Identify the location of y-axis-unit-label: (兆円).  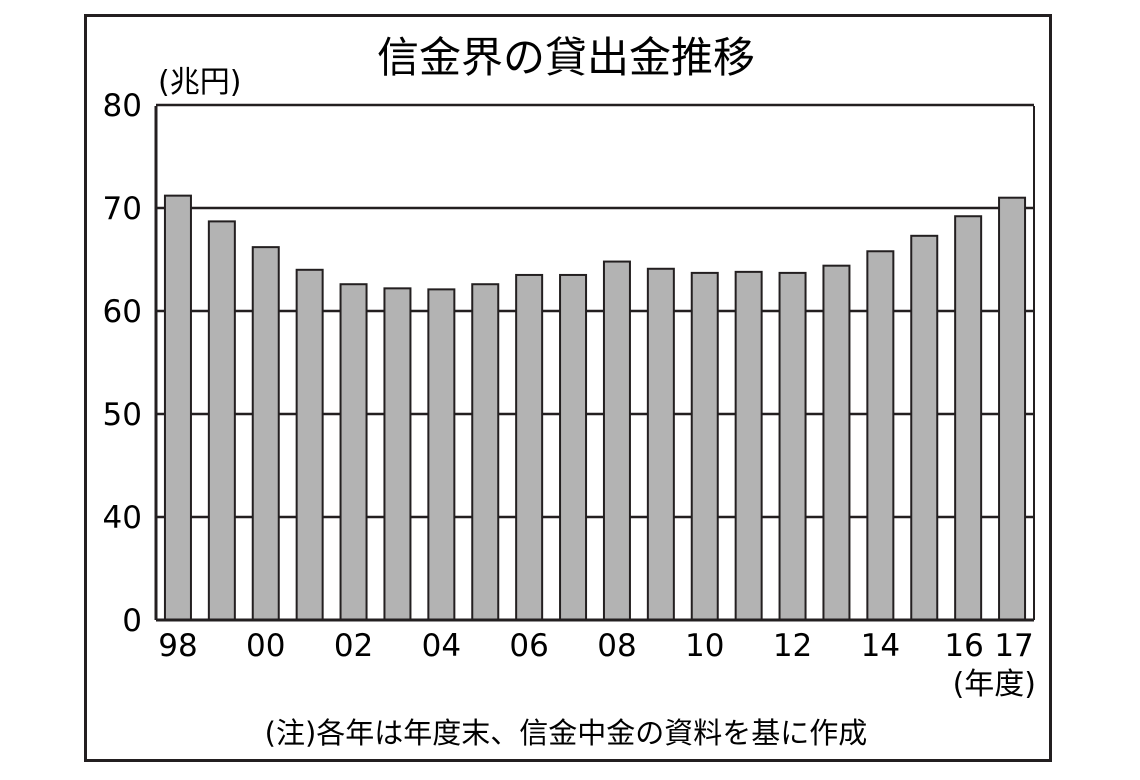
(199, 82).